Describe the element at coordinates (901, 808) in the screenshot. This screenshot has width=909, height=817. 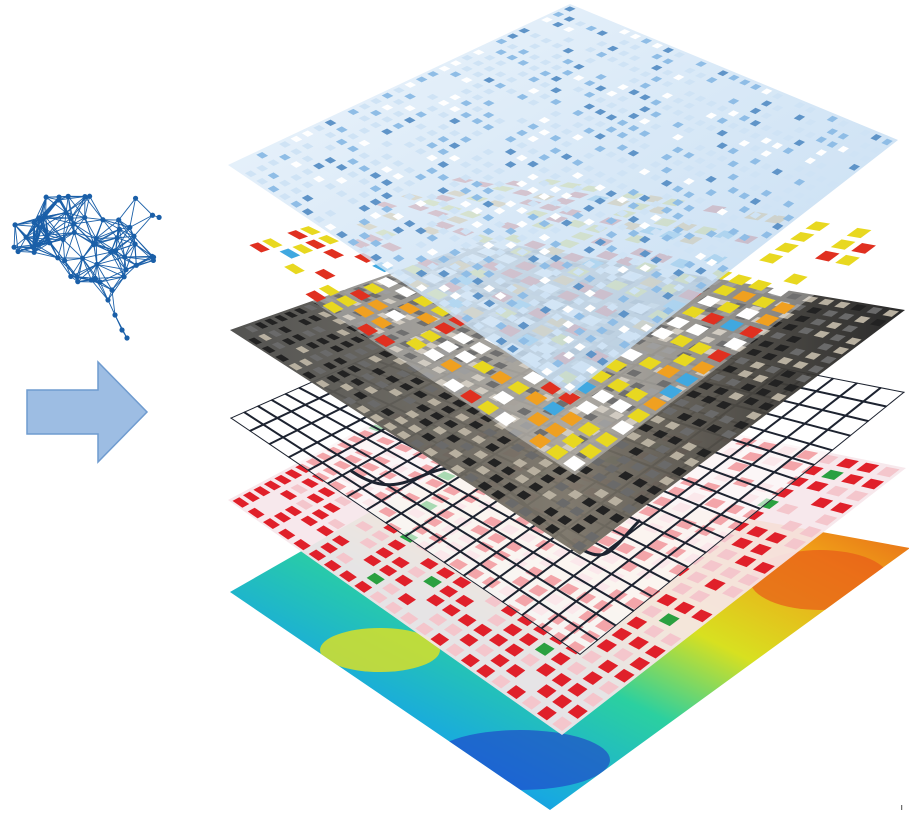
I see `corner-mark: ı` at that location.